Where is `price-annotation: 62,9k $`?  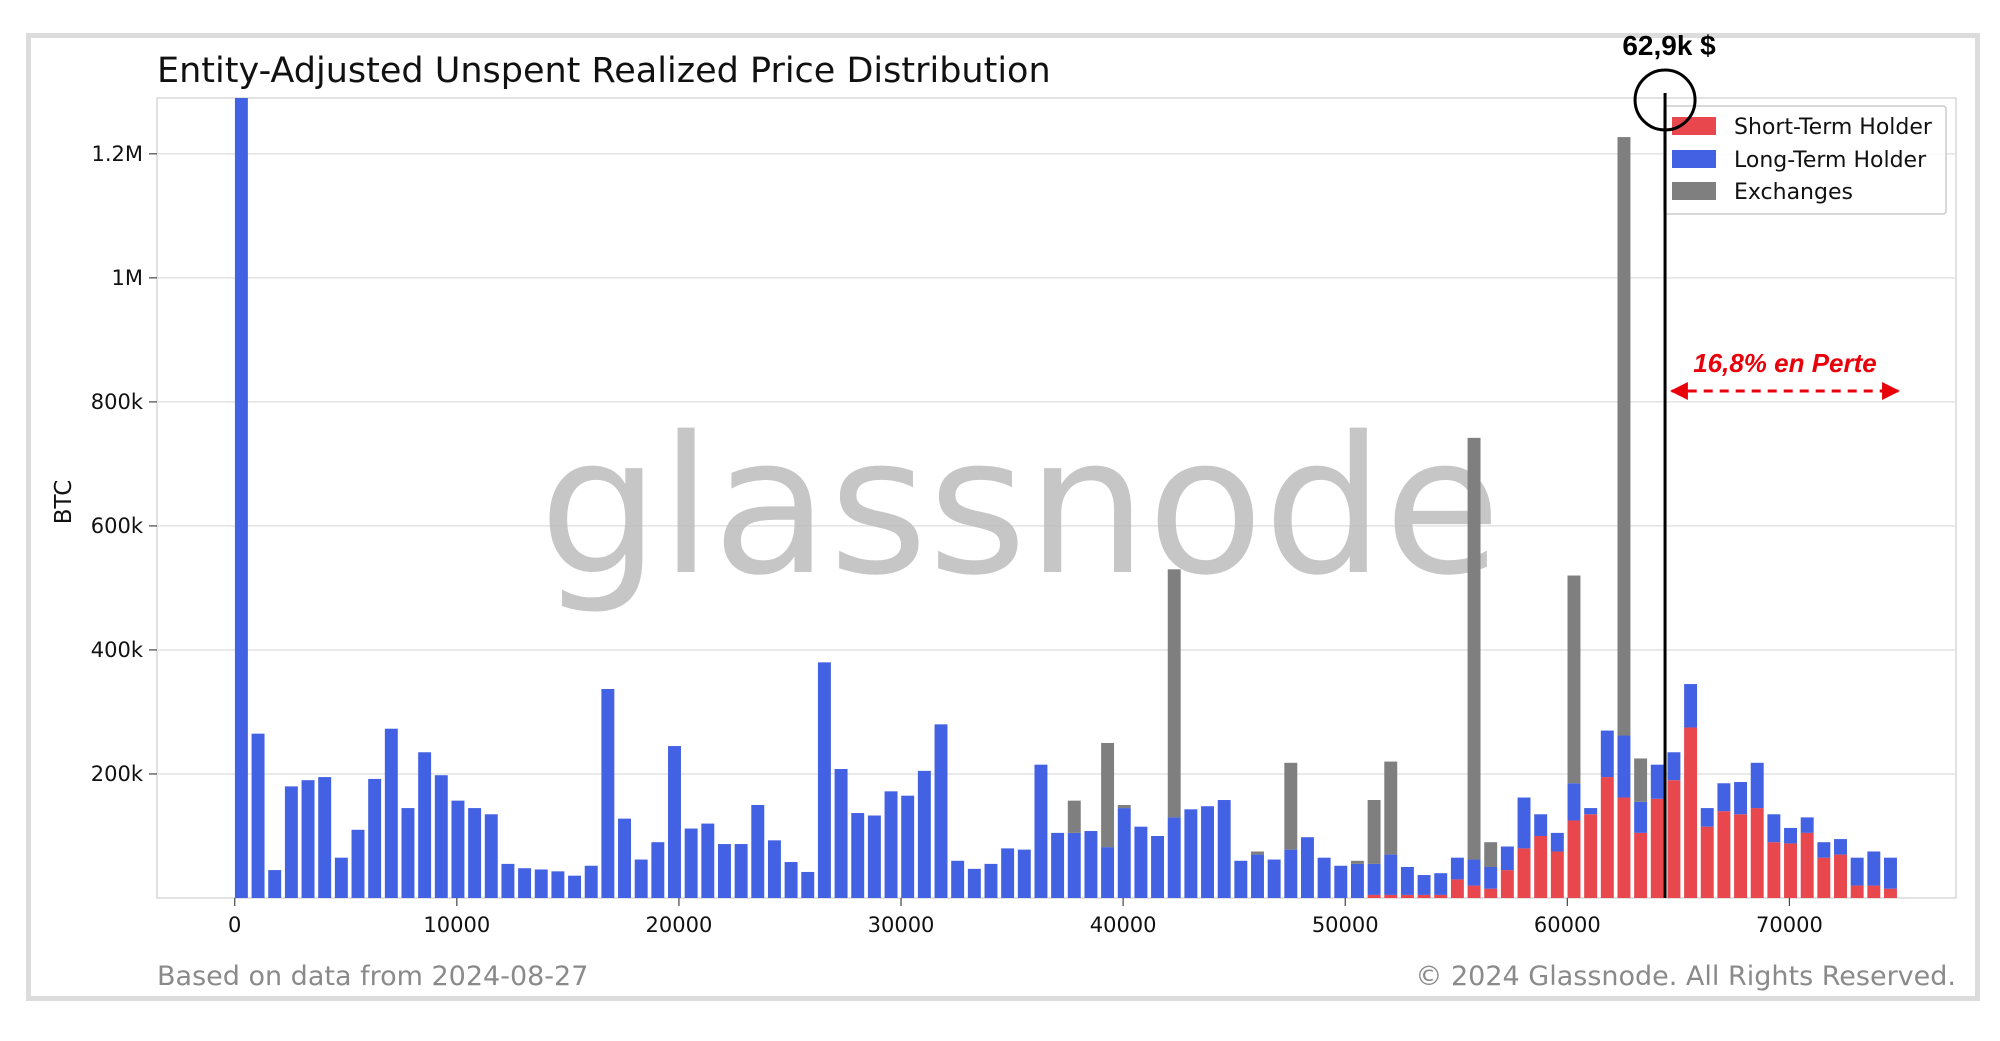
price-annotation: 62,9k $ is located at coordinates (1669, 464).